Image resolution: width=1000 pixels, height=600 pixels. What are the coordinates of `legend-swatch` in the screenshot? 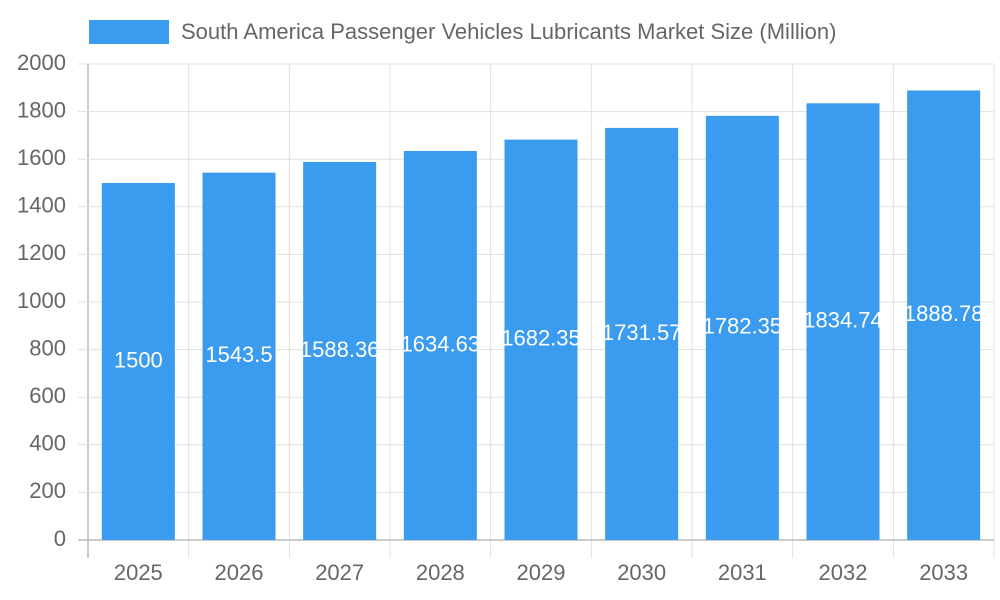 It's located at (129, 32).